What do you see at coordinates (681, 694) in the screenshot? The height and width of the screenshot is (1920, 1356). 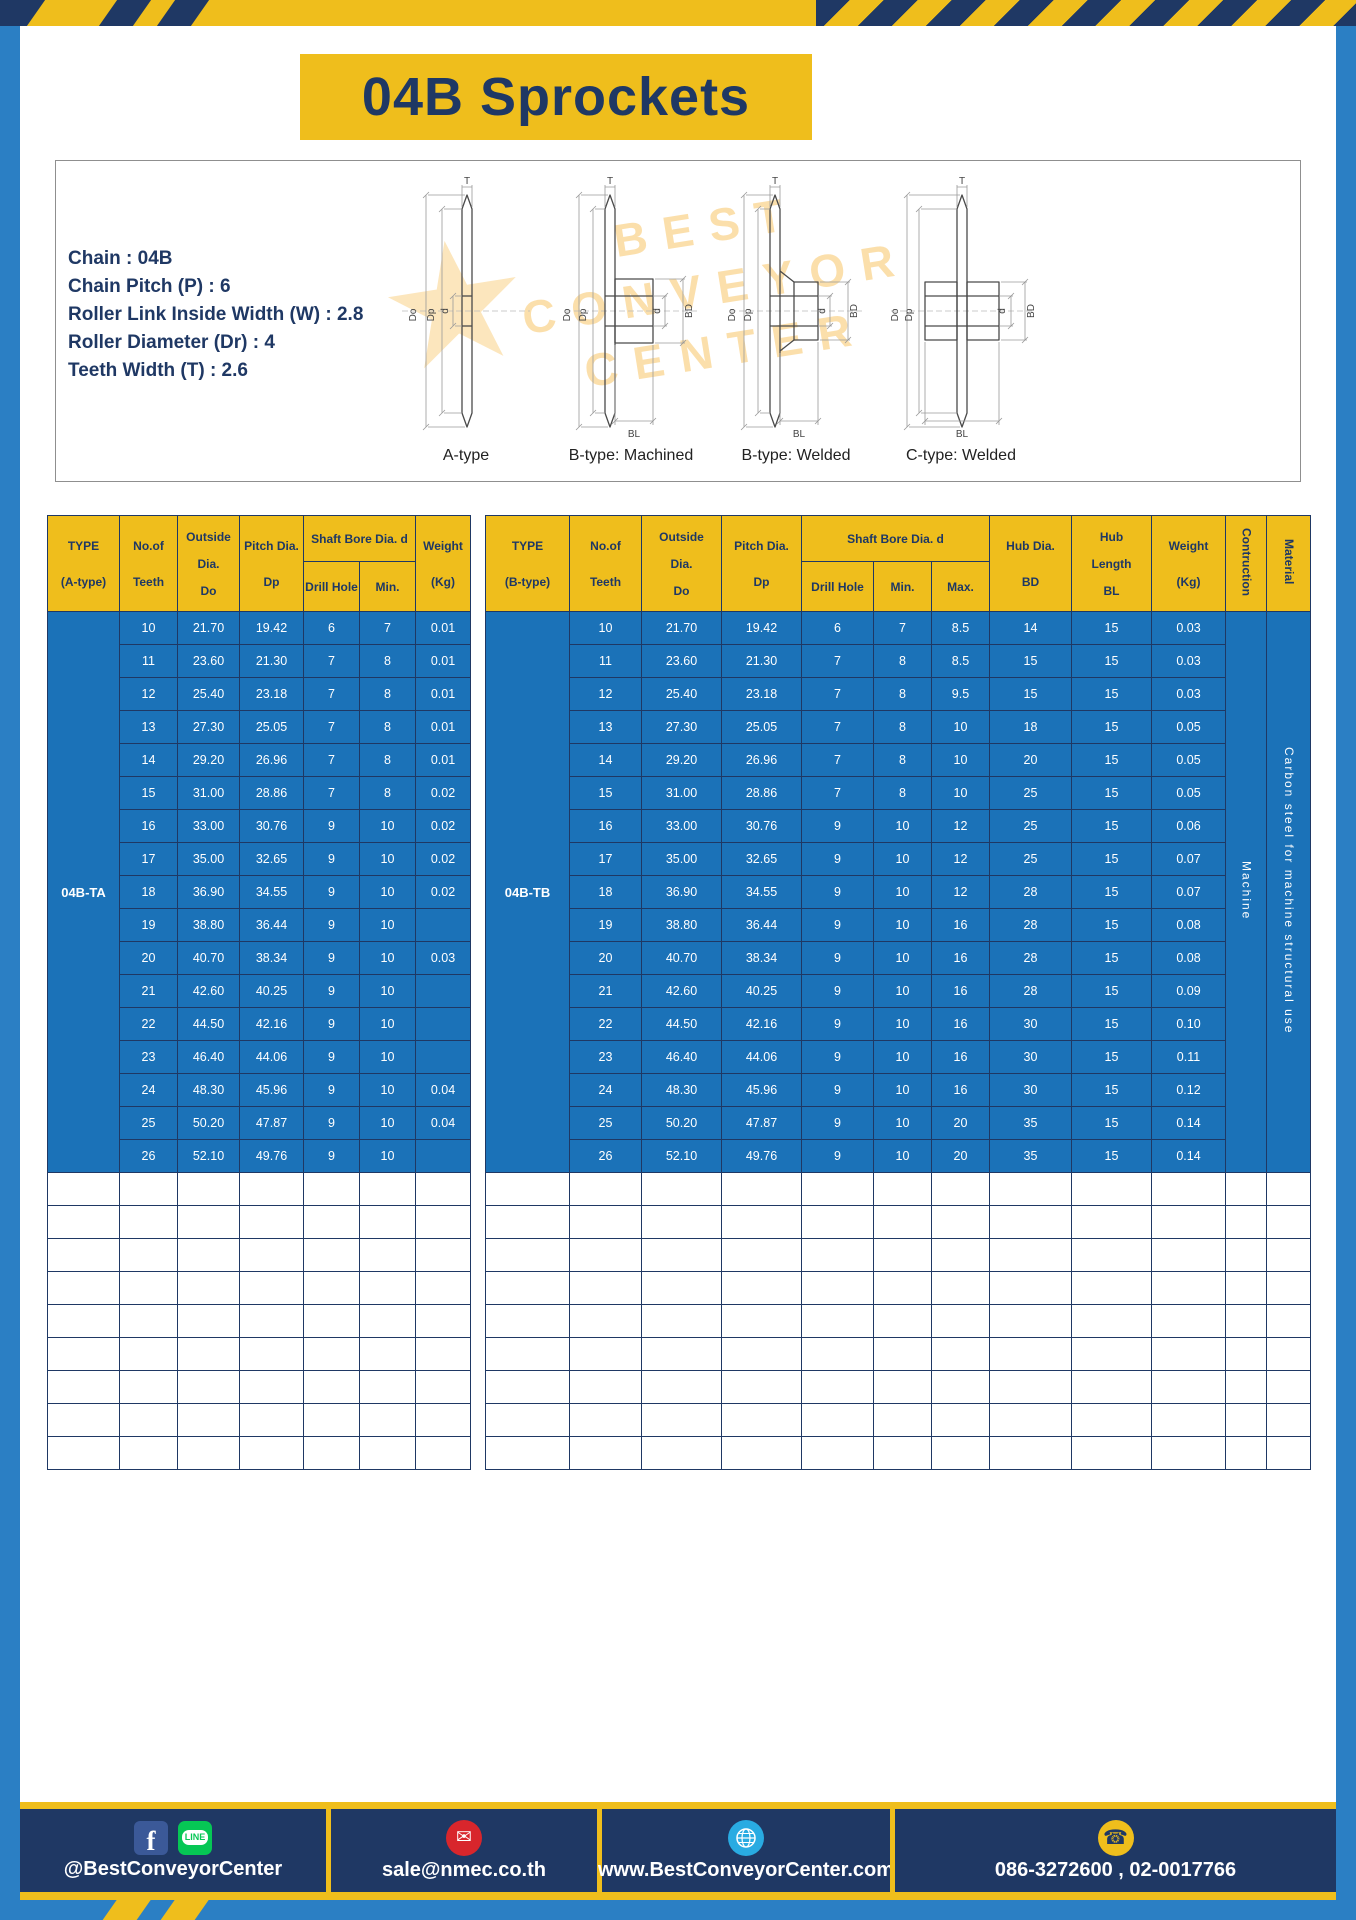 I see `data-cell: 25.40` at bounding box center [681, 694].